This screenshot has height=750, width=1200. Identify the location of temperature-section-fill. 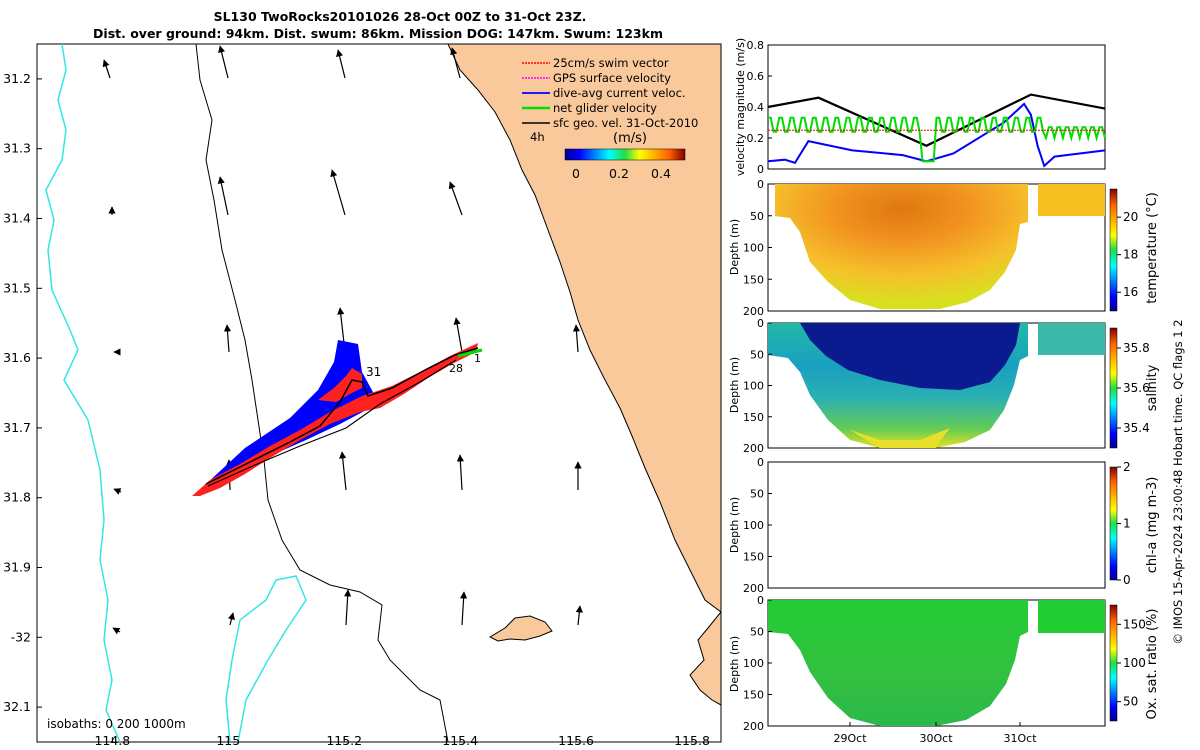
(901, 246).